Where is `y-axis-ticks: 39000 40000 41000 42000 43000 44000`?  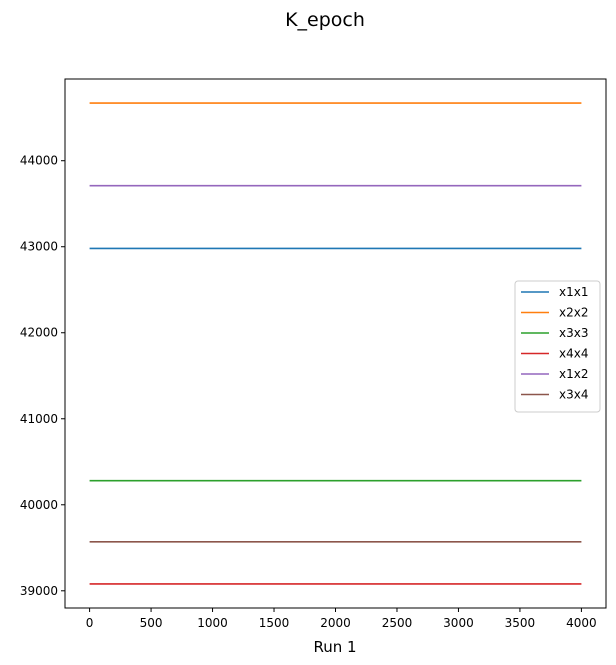
y-axis-ticks: 39000 40000 41000 42000 43000 44000 is located at coordinates (42, 376).